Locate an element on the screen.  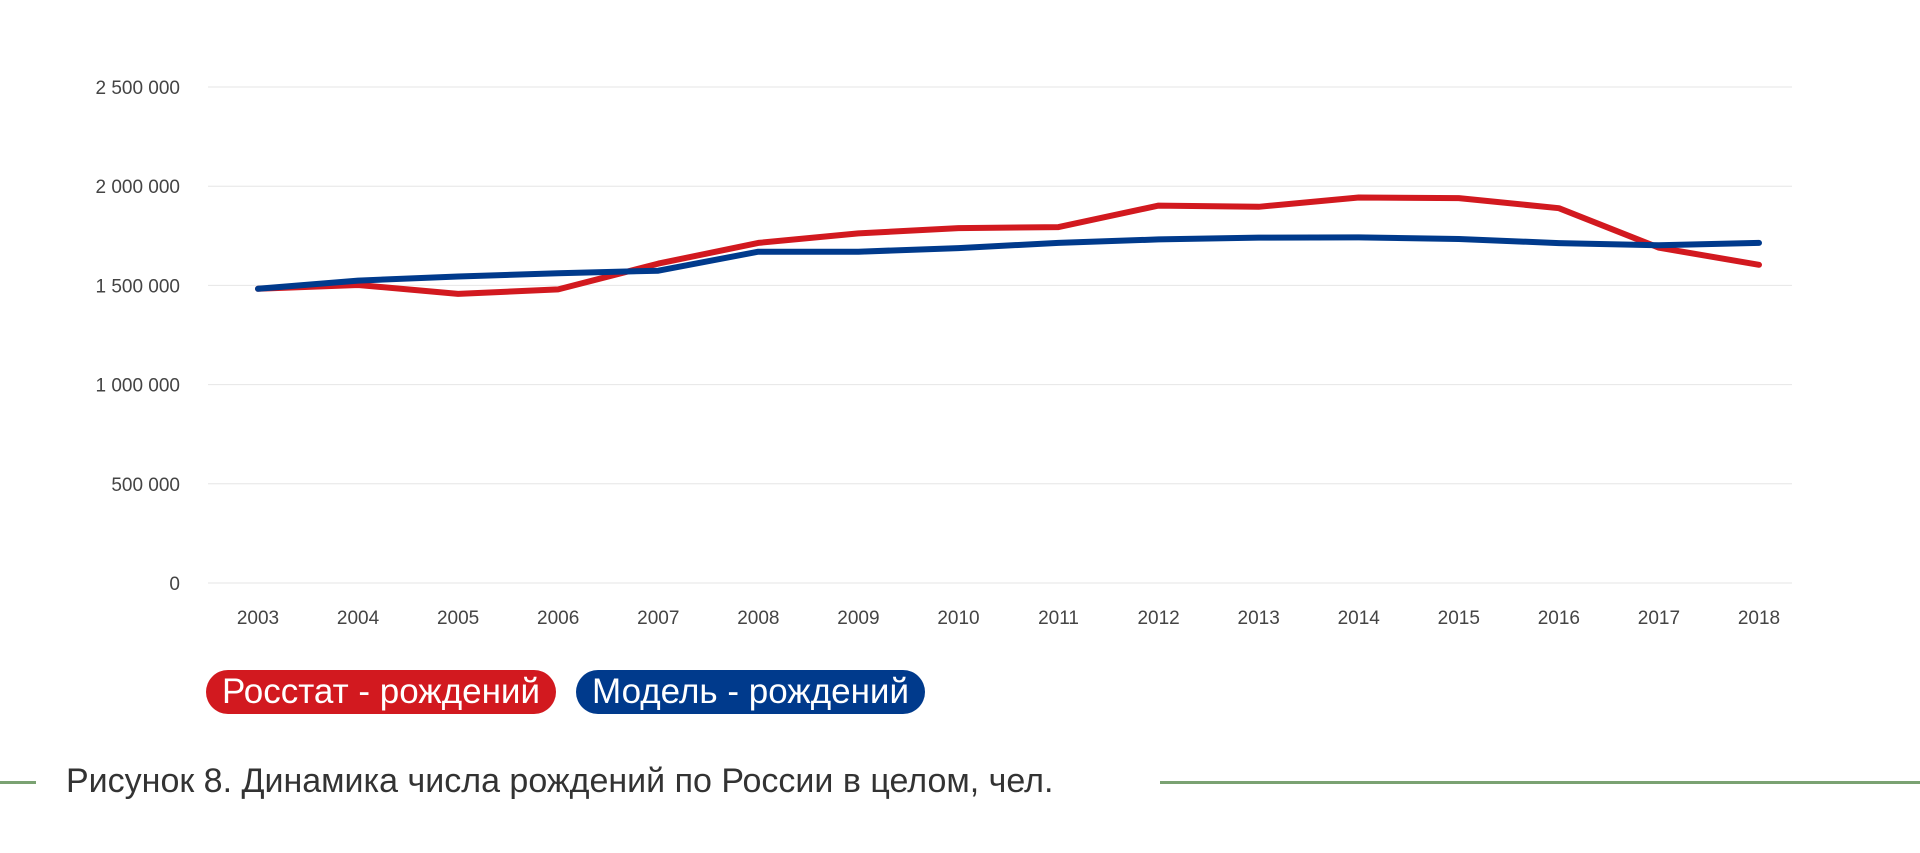
caption-divider-right is located at coordinates (1540, 782).